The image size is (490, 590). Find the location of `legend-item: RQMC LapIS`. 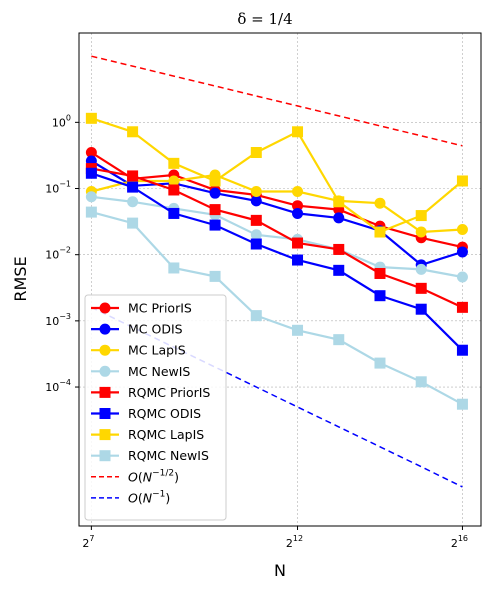

legend-item: RQMC LapIS is located at coordinates (147, 434).